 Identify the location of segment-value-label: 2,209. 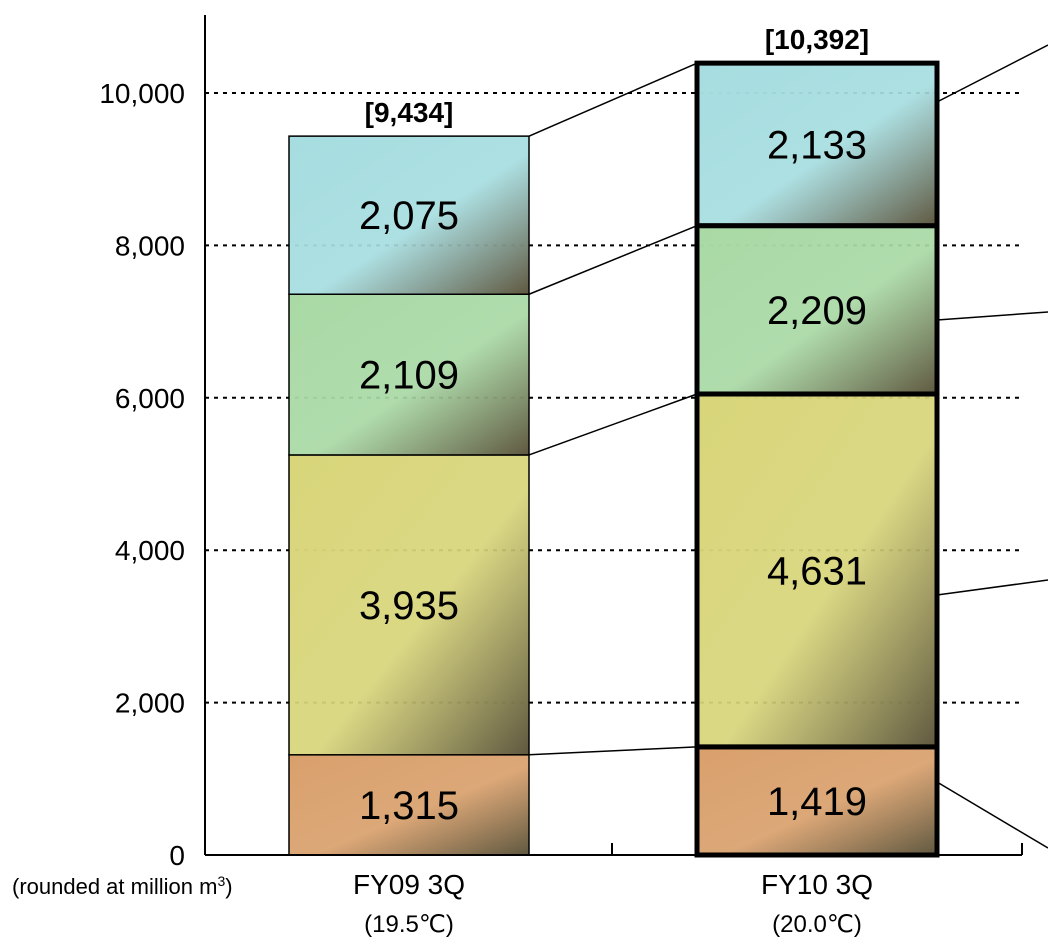
(817, 311).